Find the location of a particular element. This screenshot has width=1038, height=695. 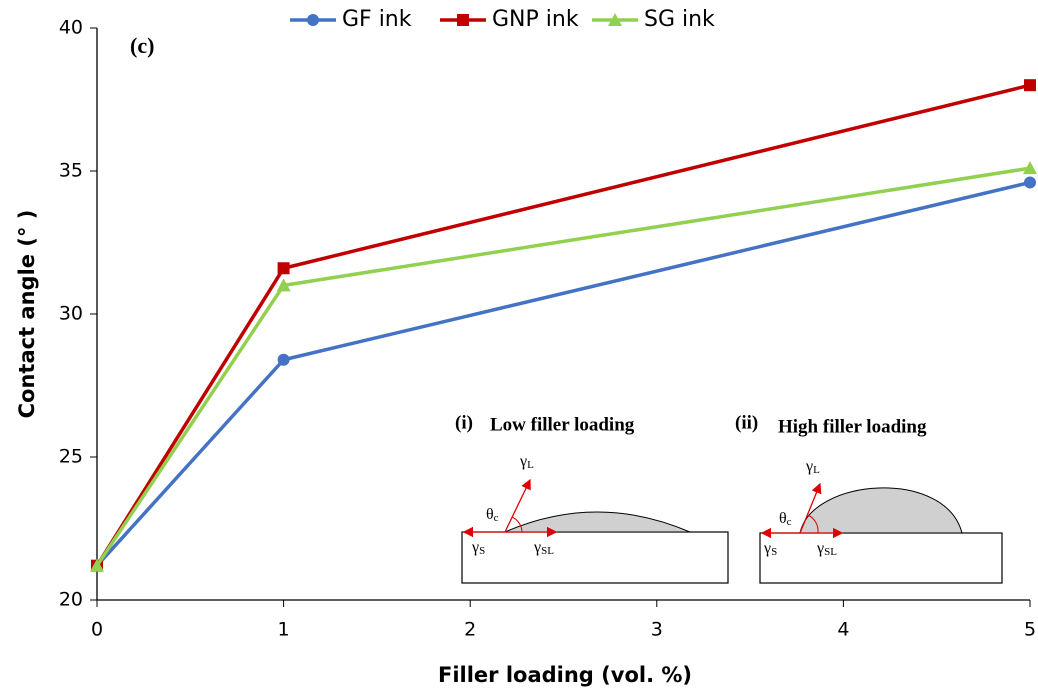

x-tick-label: 5 is located at coordinates (1030, 630).